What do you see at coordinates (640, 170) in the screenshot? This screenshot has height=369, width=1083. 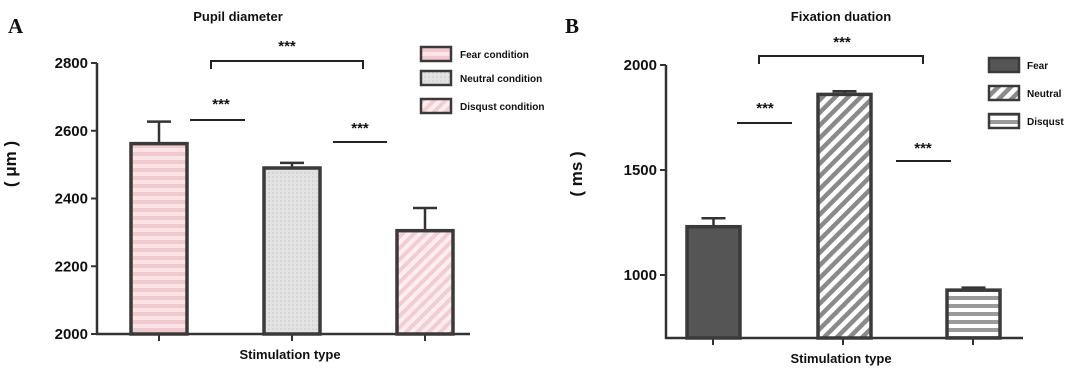 I see `y-tick-label: 1500` at bounding box center [640, 170].